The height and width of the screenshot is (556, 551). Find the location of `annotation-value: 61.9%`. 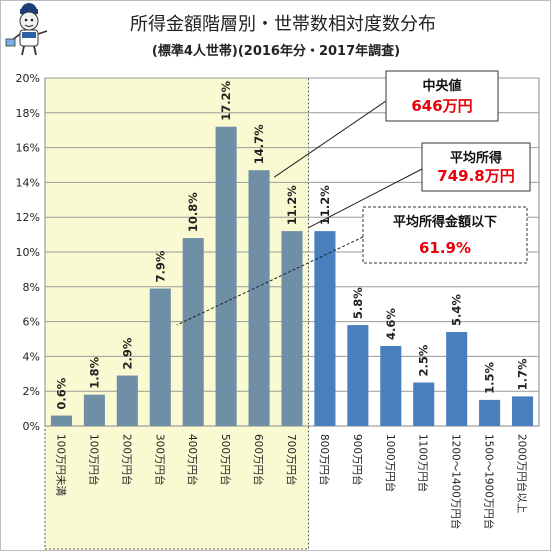

annotation-value: 61.9% is located at coordinates (445, 248).